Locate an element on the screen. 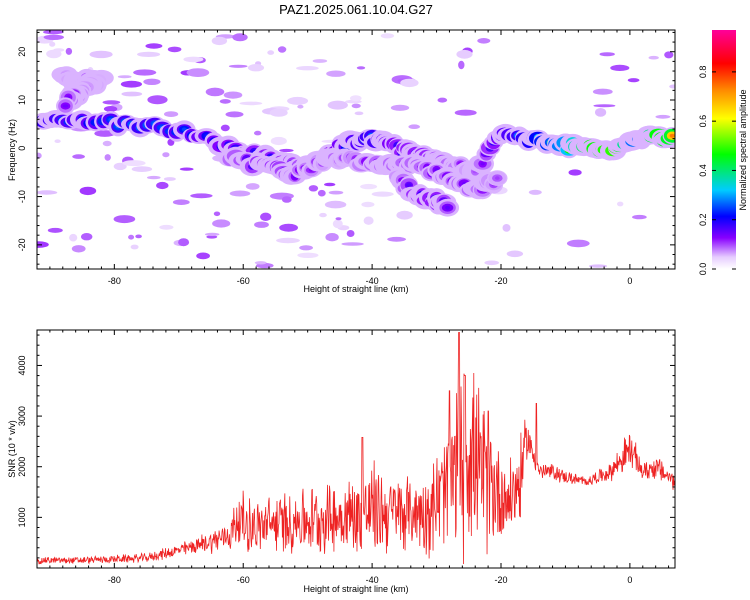 This screenshot has height=600, width=750. y-tick-label: 4000 is located at coordinates (22, 365).